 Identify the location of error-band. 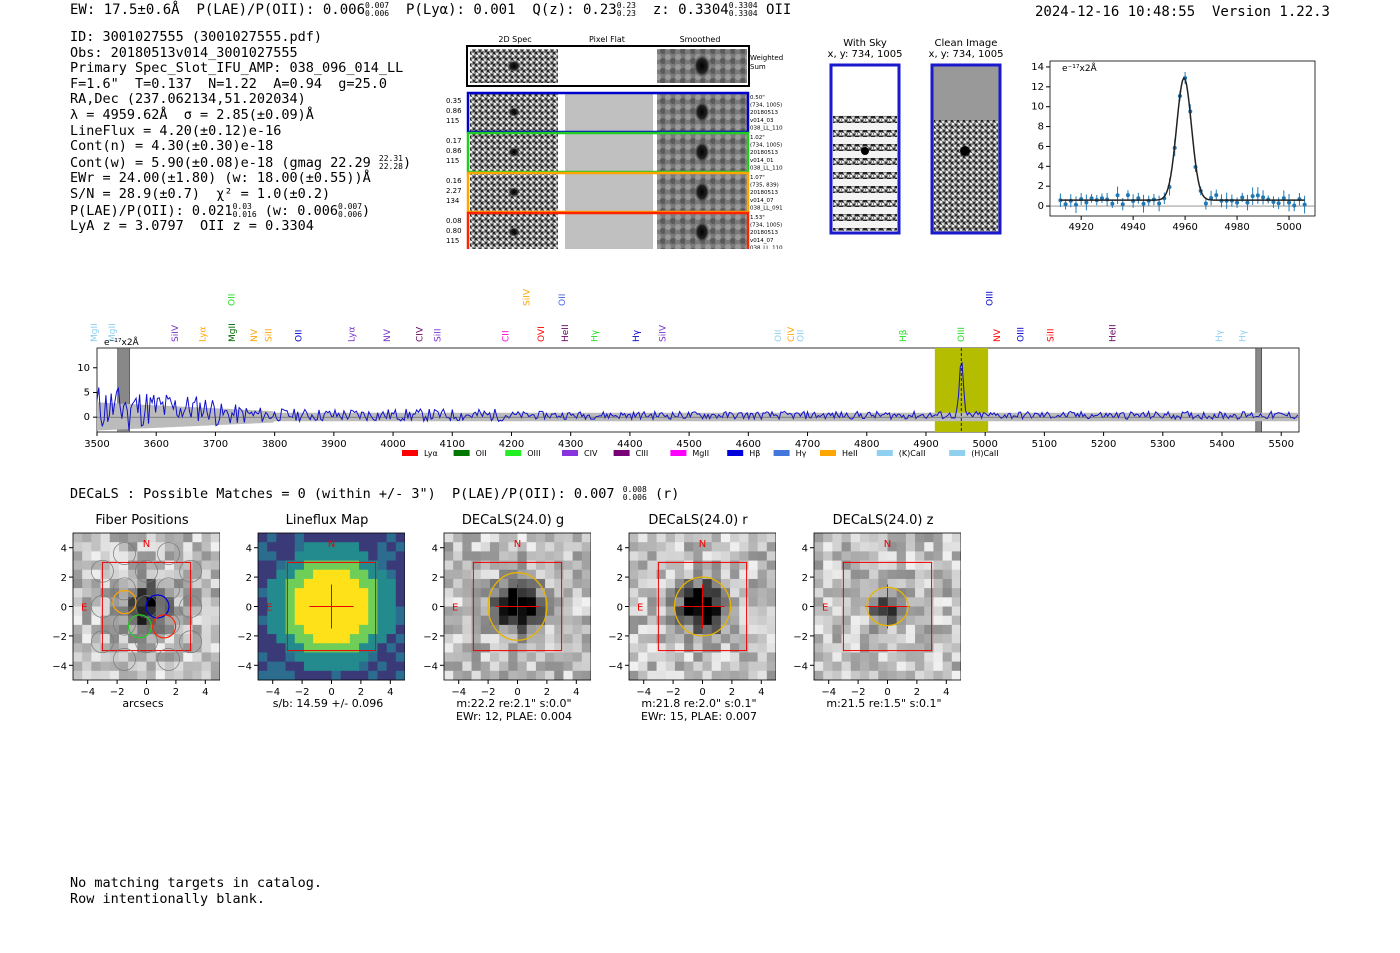
(697, 416).